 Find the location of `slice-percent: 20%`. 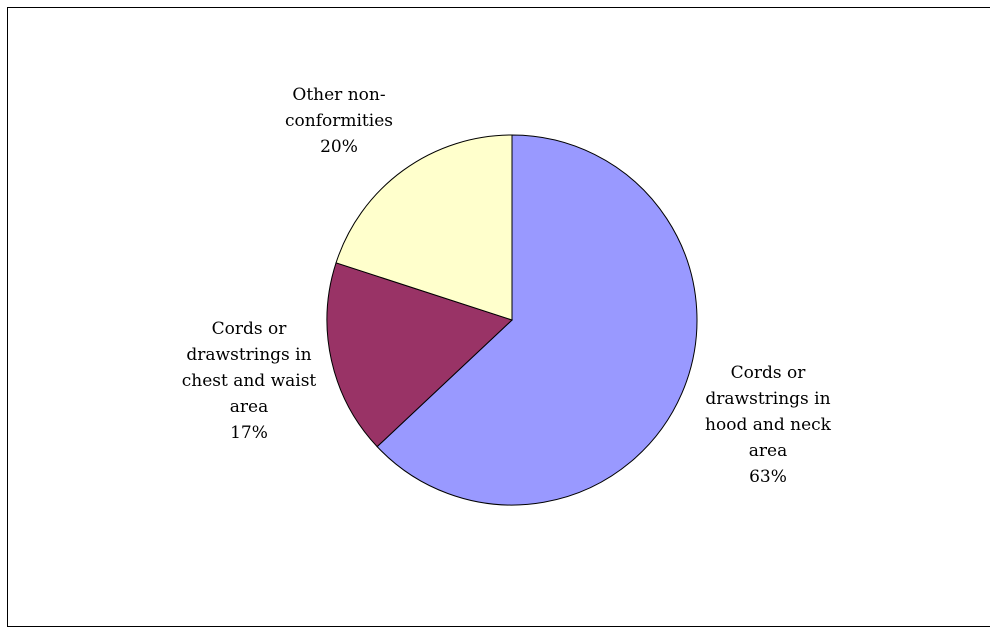

slice-percent: 20% is located at coordinates (339, 147).